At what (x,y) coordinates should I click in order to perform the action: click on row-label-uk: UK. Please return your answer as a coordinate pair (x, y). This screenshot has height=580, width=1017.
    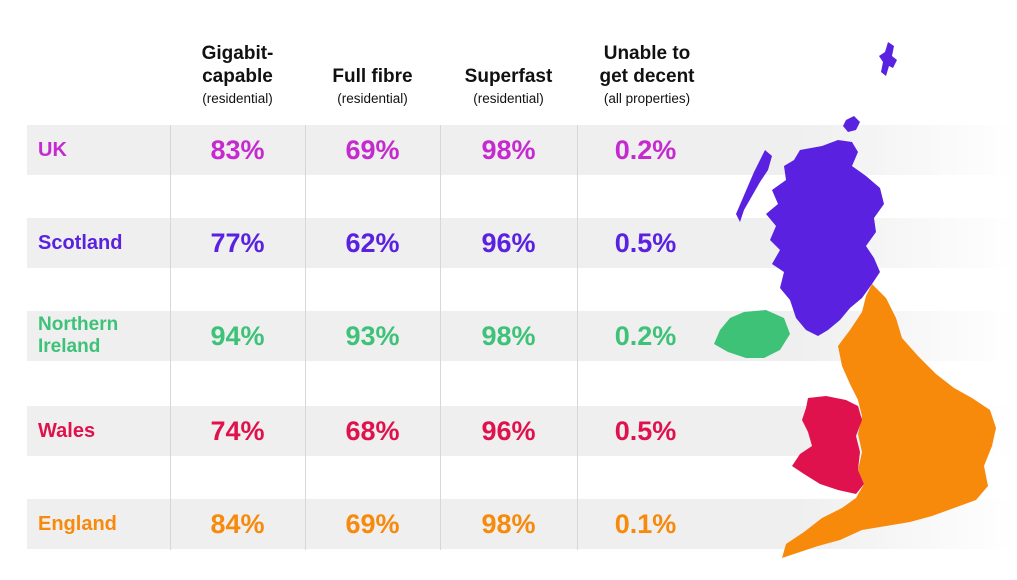
    Looking at the image, I should click on (52, 150).